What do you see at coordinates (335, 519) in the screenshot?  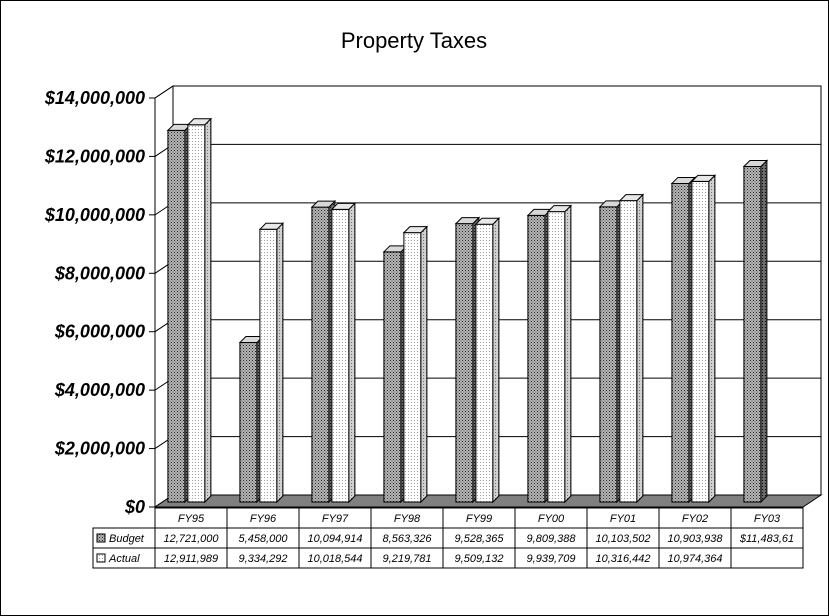 I see `x-tick-label: FY97` at bounding box center [335, 519].